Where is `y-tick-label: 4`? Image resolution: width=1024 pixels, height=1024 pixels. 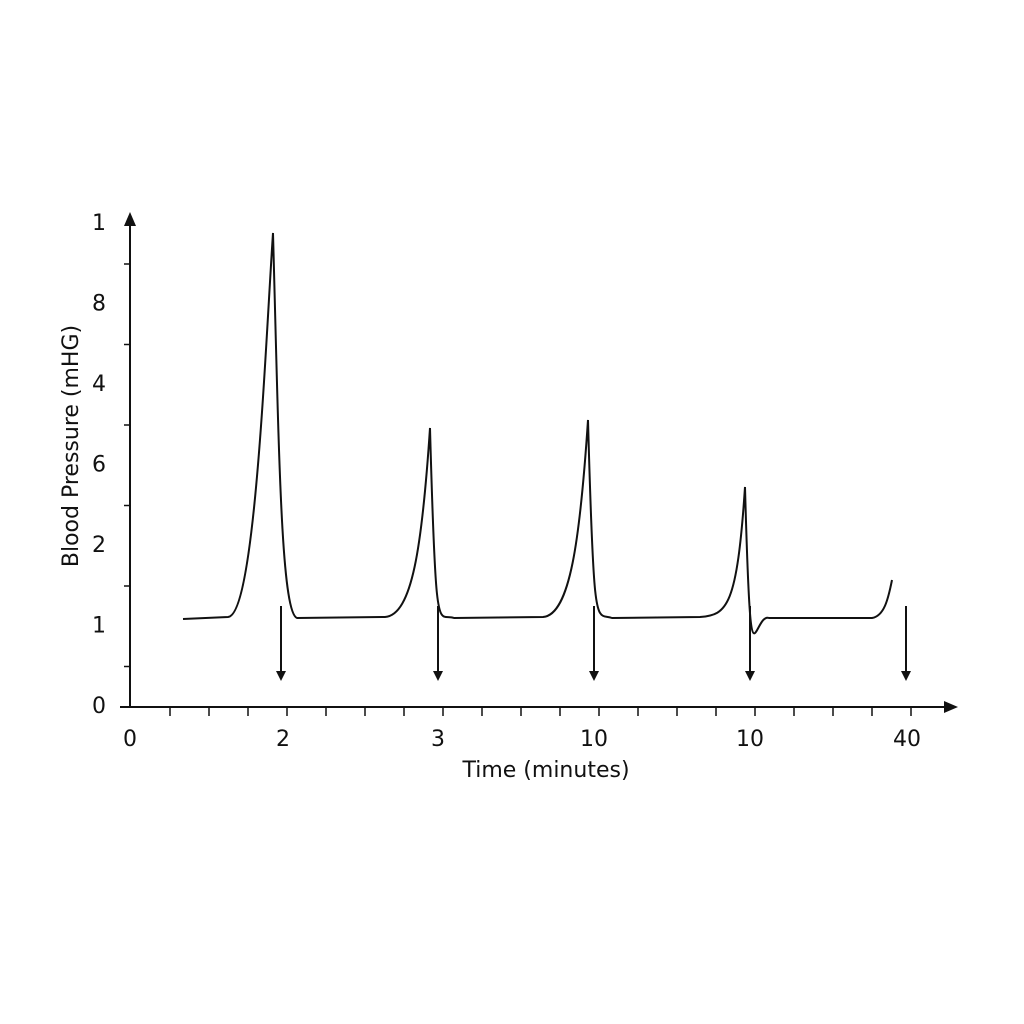 y-tick-label: 4 is located at coordinates (99, 384).